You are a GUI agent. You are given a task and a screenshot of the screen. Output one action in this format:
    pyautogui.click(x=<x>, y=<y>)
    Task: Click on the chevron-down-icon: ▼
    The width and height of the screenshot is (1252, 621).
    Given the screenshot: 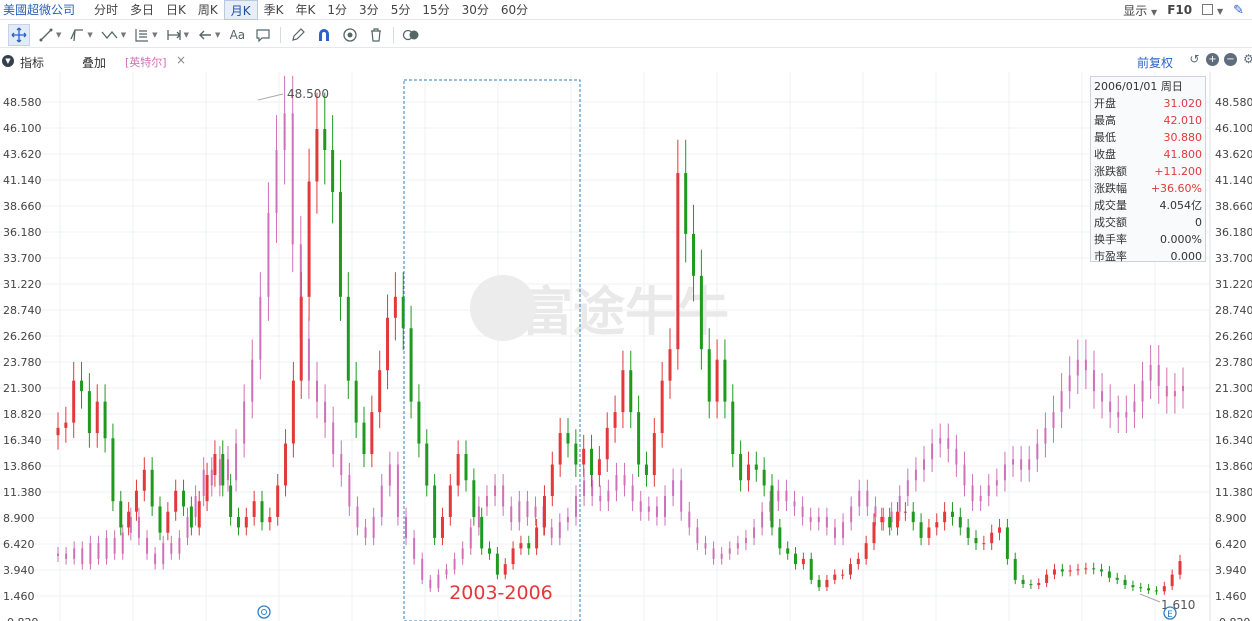 What is the action you would take?
    pyautogui.click(x=8, y=61)
    